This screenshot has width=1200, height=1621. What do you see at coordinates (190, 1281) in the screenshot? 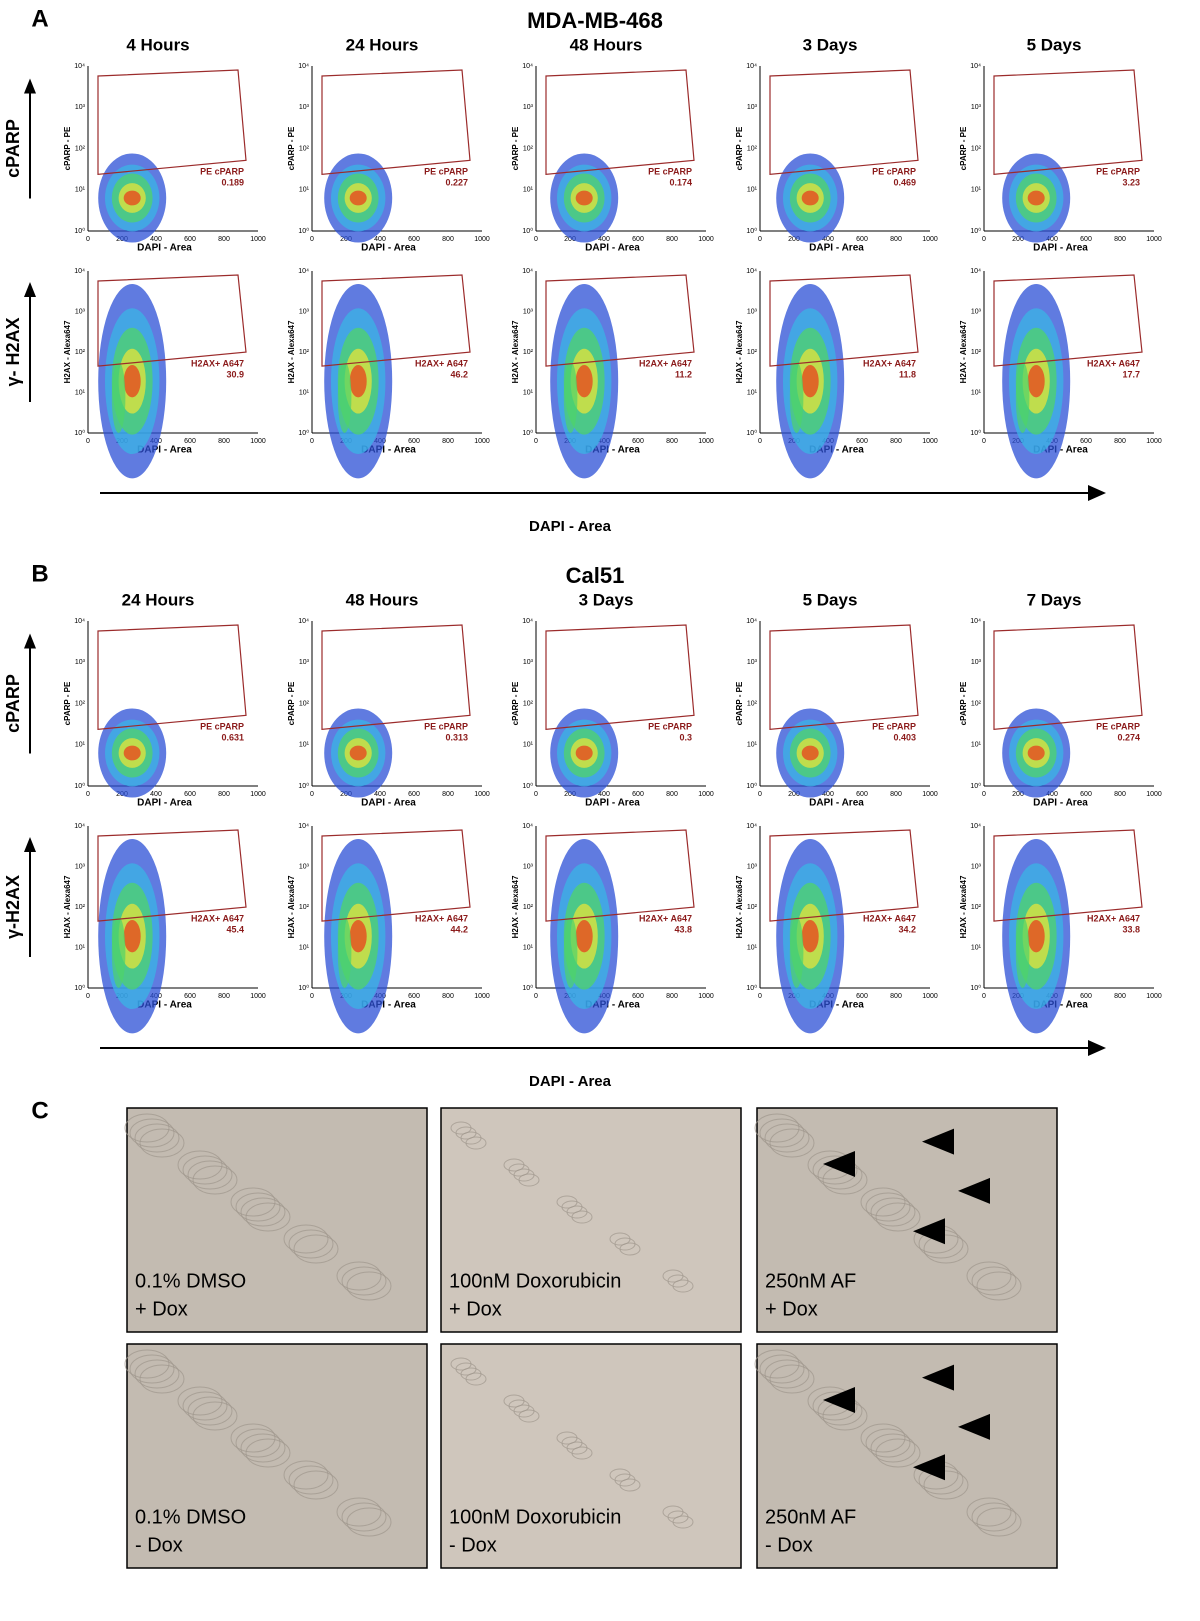
I see `image-label: 0.1% DMSO` at bounding box center [190, 1281].